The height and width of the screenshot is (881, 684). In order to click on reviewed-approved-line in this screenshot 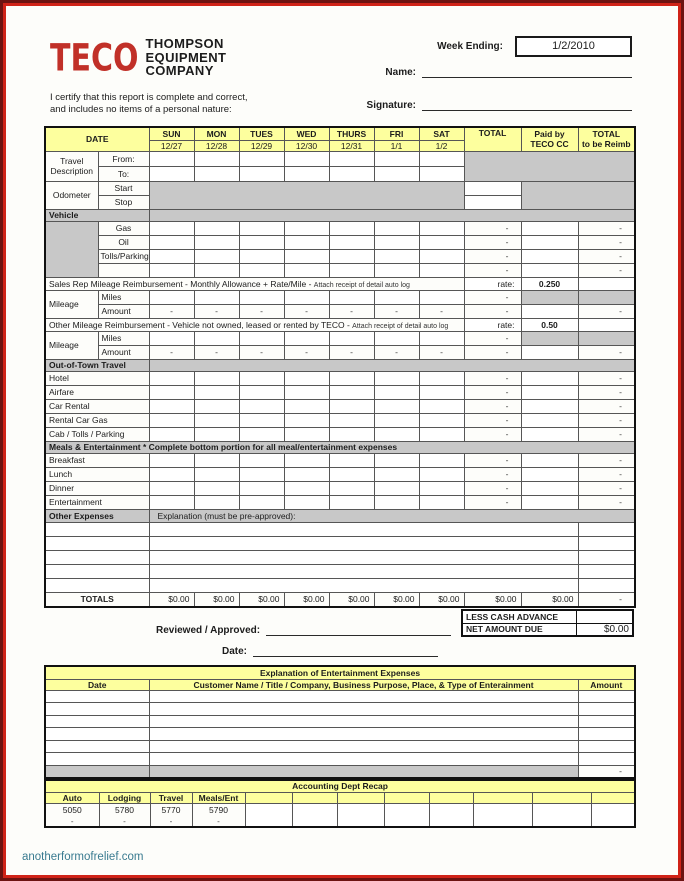, I will do `click(359, 629)`.